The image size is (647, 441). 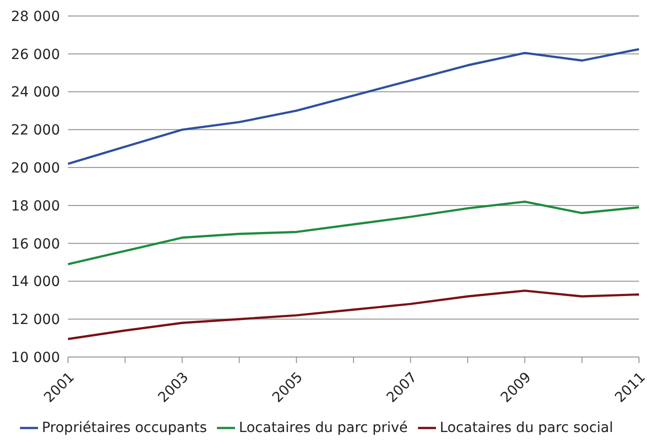 I want to click on y-tick-label: 18 000, so click(x=35, y=206).